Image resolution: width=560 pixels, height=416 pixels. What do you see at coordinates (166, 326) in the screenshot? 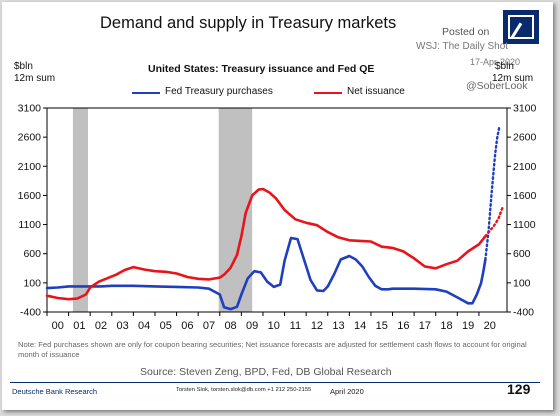
I see `x-tick-label: 05` at bounding box center [166, 326].